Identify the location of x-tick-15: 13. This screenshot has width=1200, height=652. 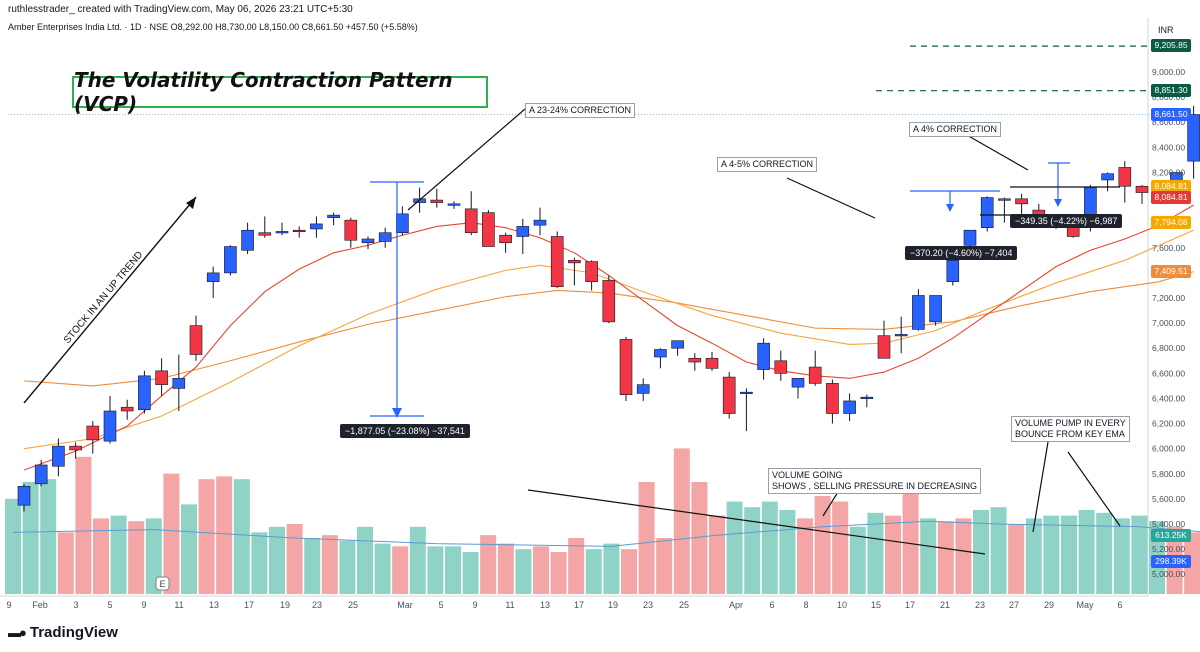
(545, 605).